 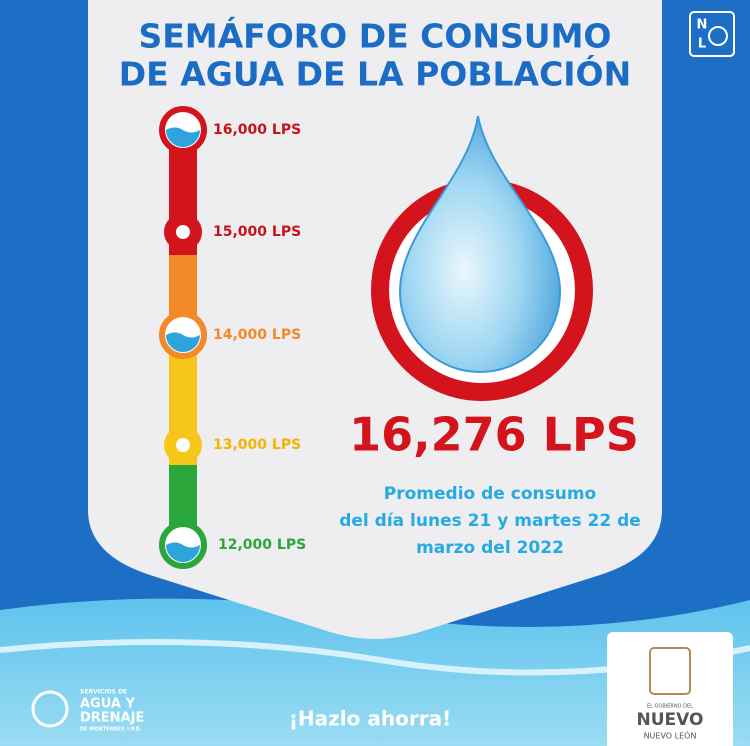 What do you see at coordinates (257, 130) in the screenshot?
I see `level-label: 16,000 LPS` at bounding box center [257, 130].